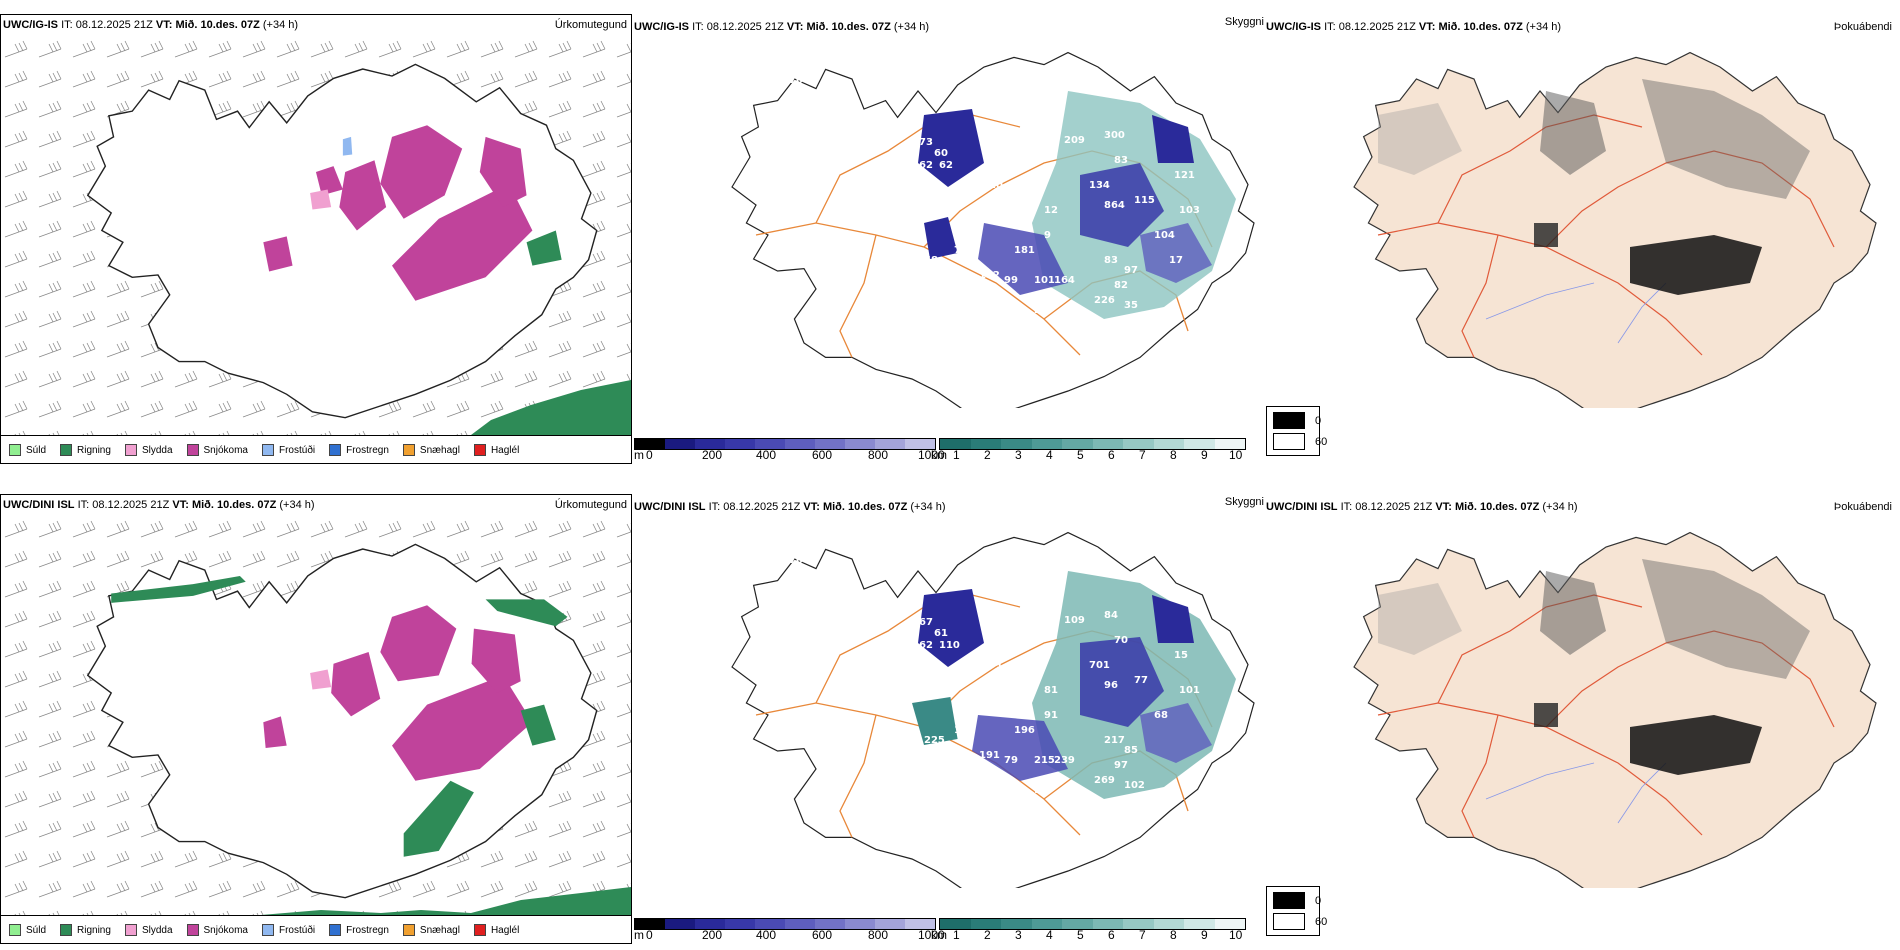 The width and height of the screenshot is (1900, 950). What do you see at coordinates (1204, 455) in the screenshot?
I see `tick-label: 9` at bounding box center [1204, 455].